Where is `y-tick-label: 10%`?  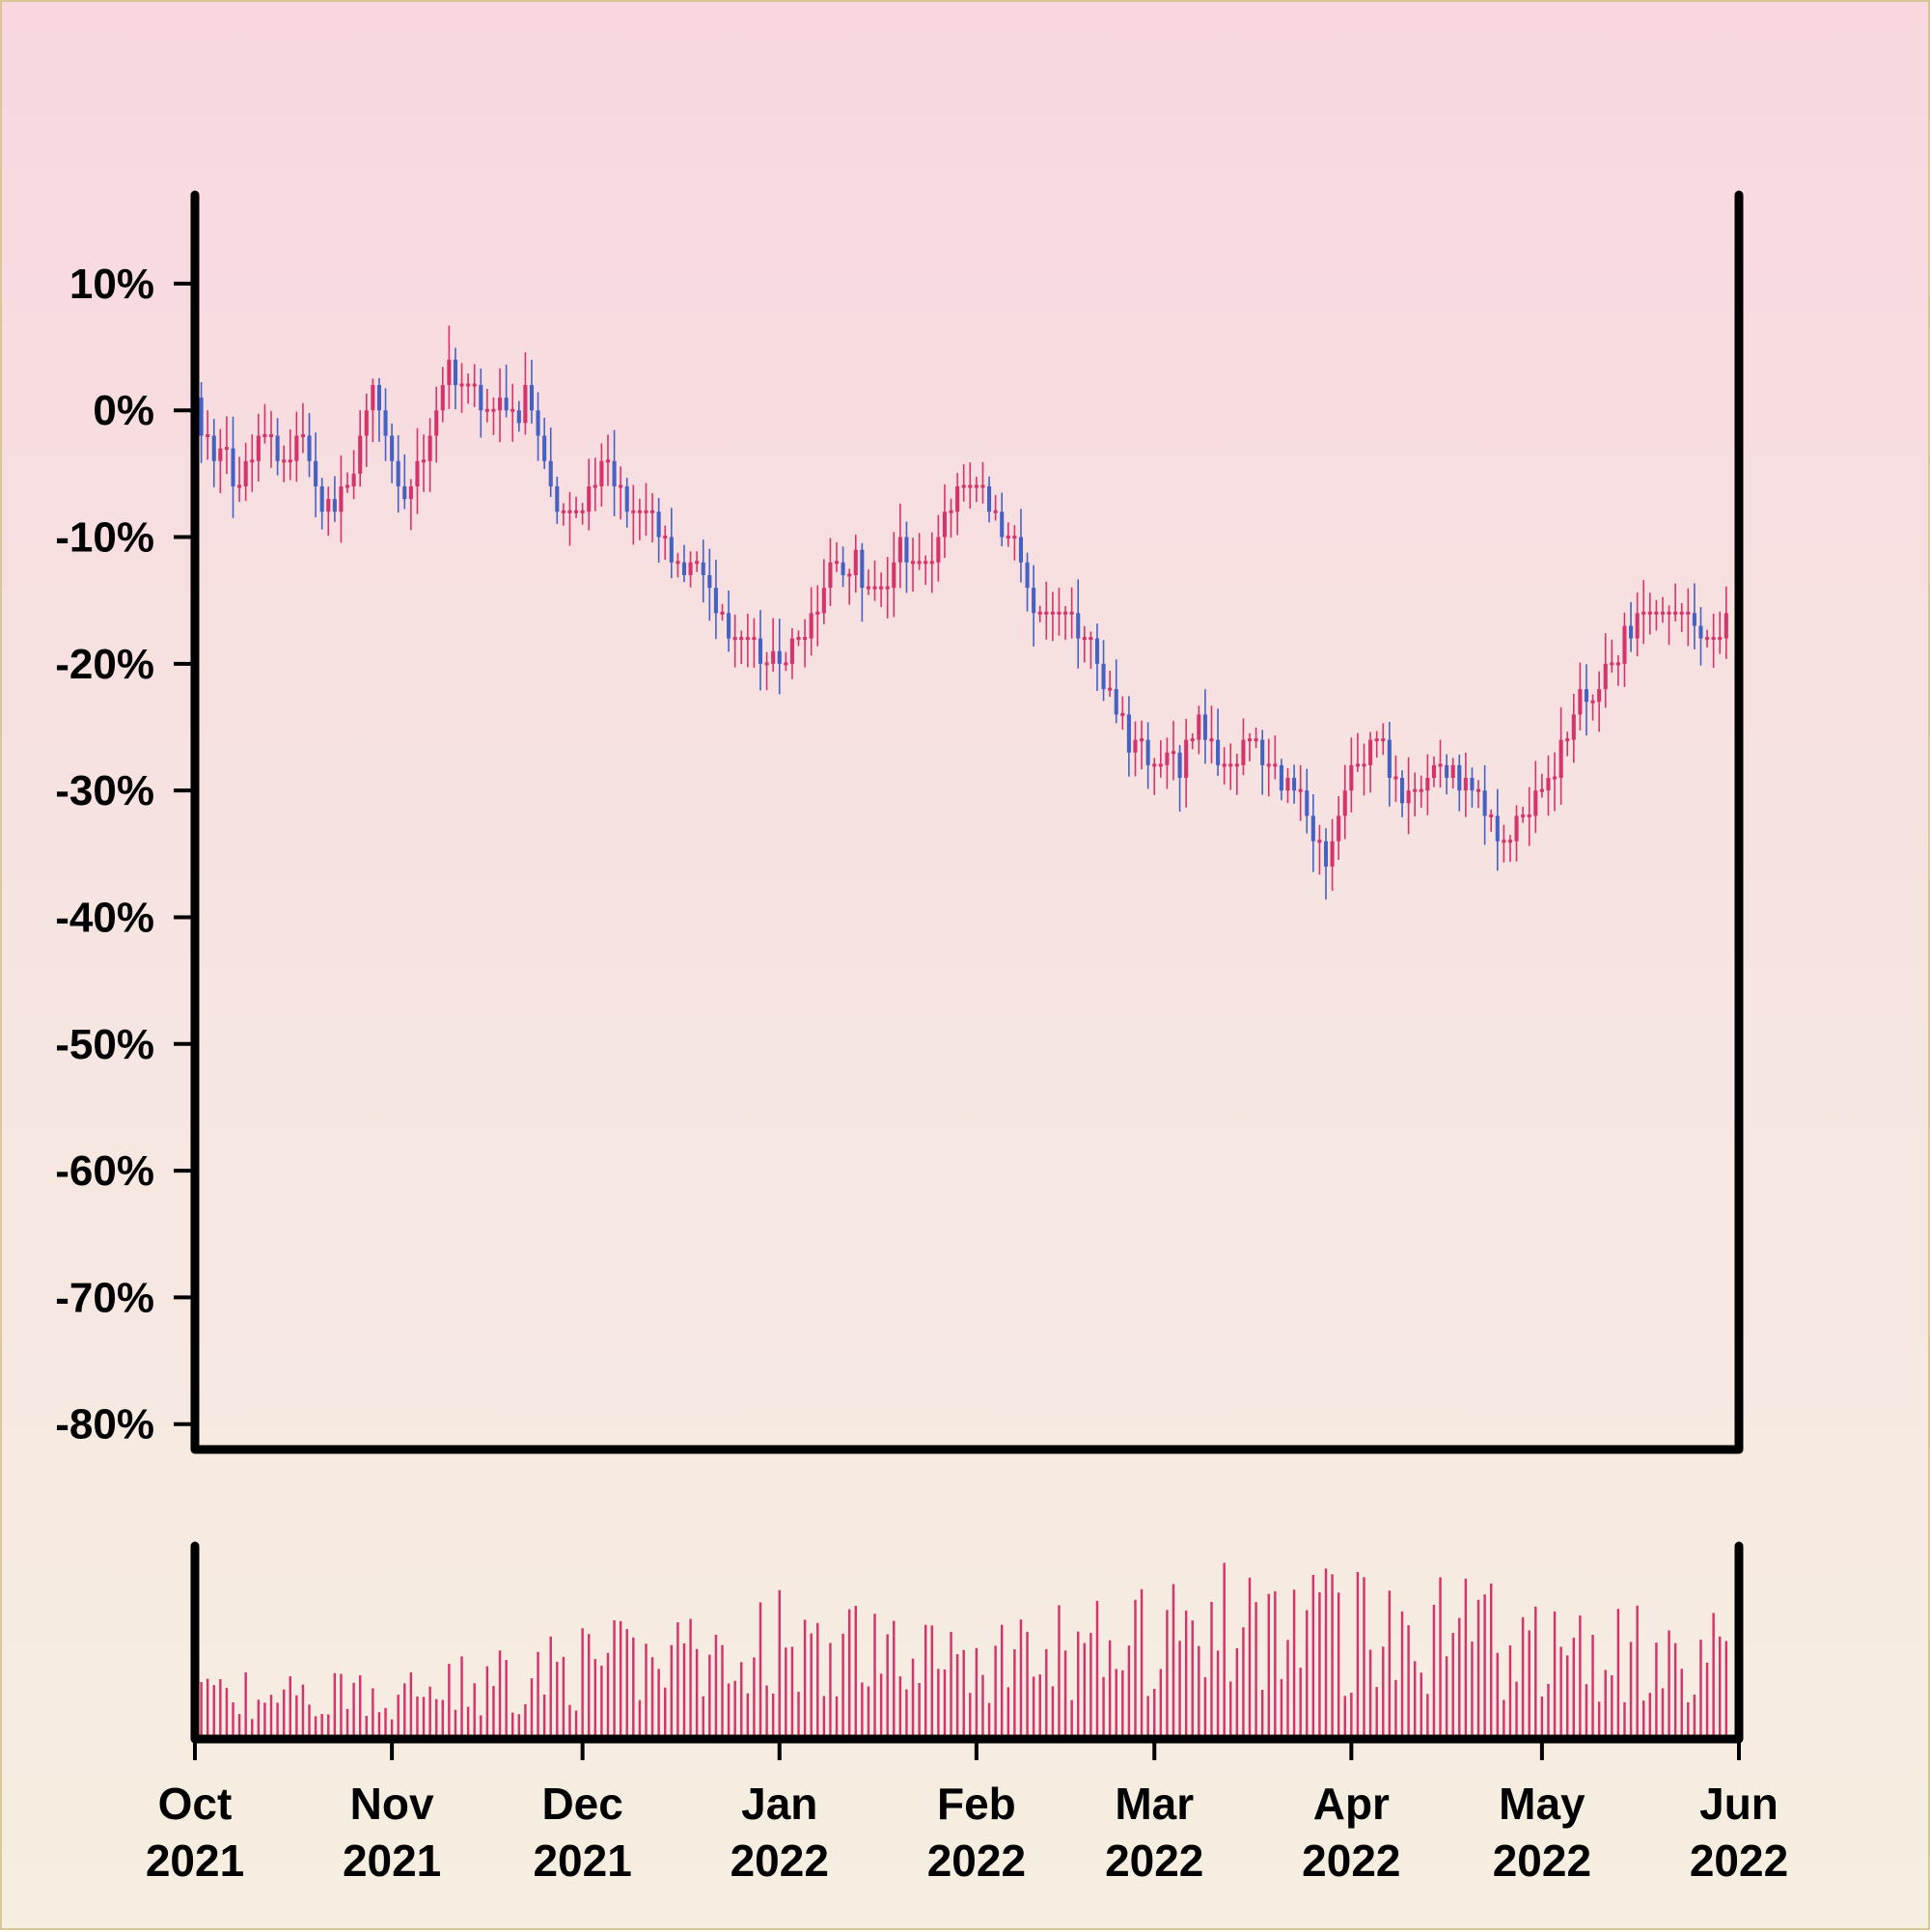 y-tick-label: 10% is located at coordinates (111, 284).